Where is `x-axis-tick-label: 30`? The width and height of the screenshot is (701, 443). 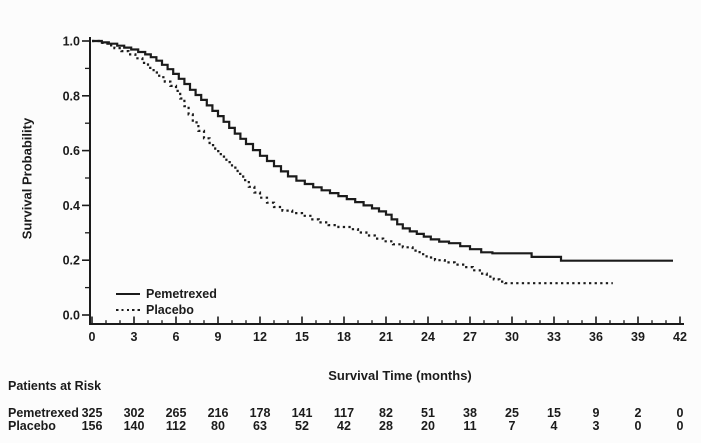
x-axis-tick-label: 30 is located at coordinates (512, 337).